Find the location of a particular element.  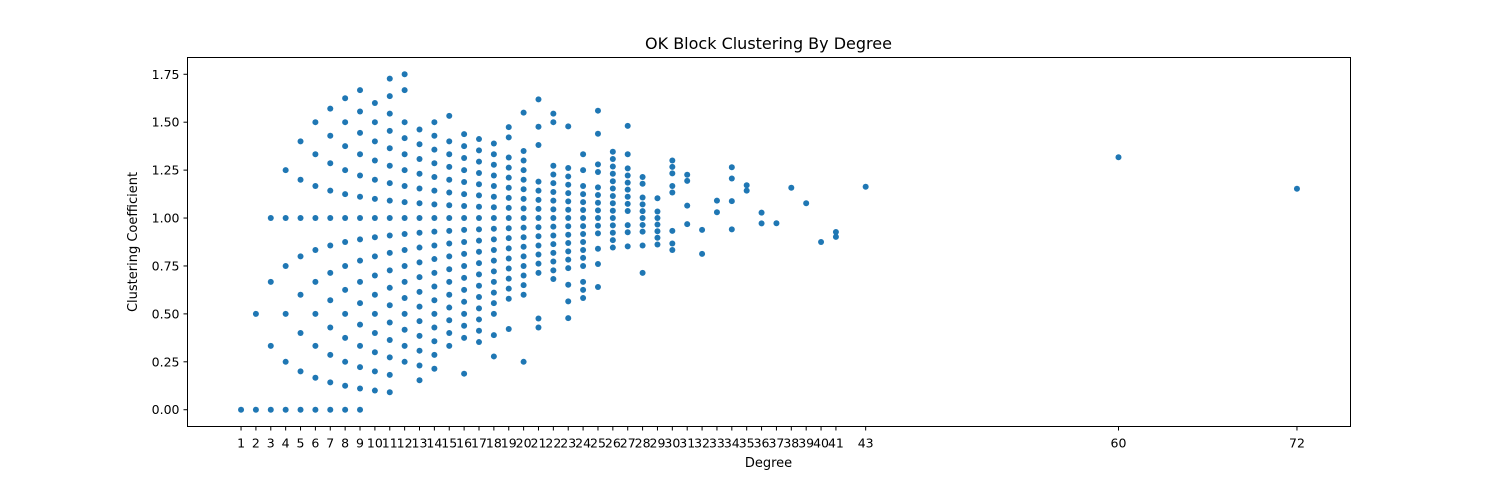

x-tick-label: 16 is located at coordinates (464, 443).